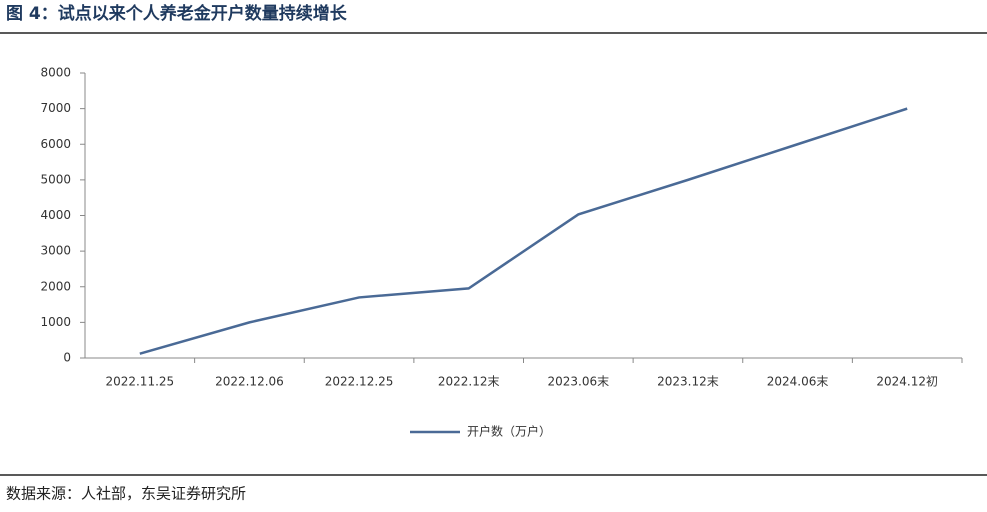  Describe the element at coordinates (907, 382) in the screenshot. I see `x-tick-label: 2024.12初` at that location.